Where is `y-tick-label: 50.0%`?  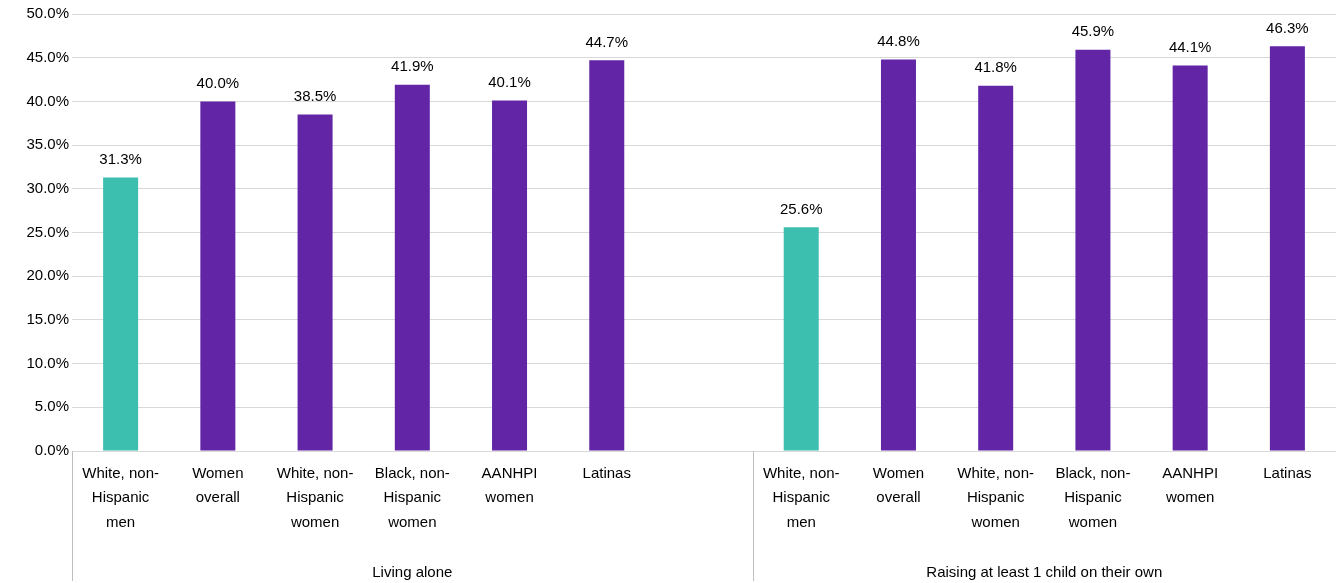
y-tick-label: 50.0% is located at coordinates (47, 13).